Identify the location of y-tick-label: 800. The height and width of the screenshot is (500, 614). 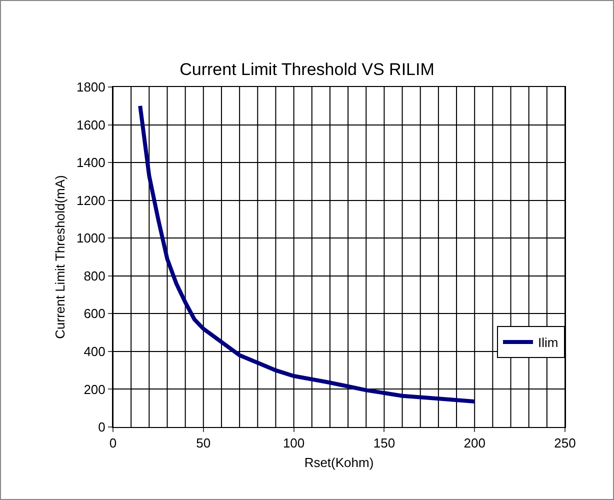
(95, 276).